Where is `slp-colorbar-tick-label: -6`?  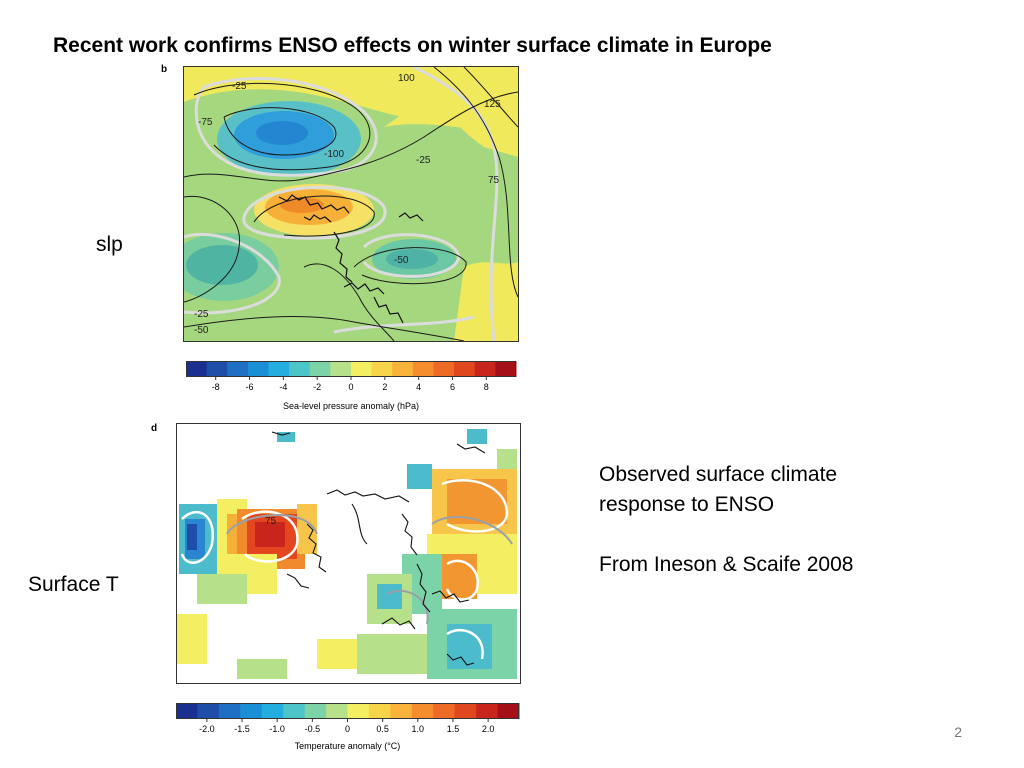
slp-colorbar-tick-label: -6 is located at coordinates (250, 387).